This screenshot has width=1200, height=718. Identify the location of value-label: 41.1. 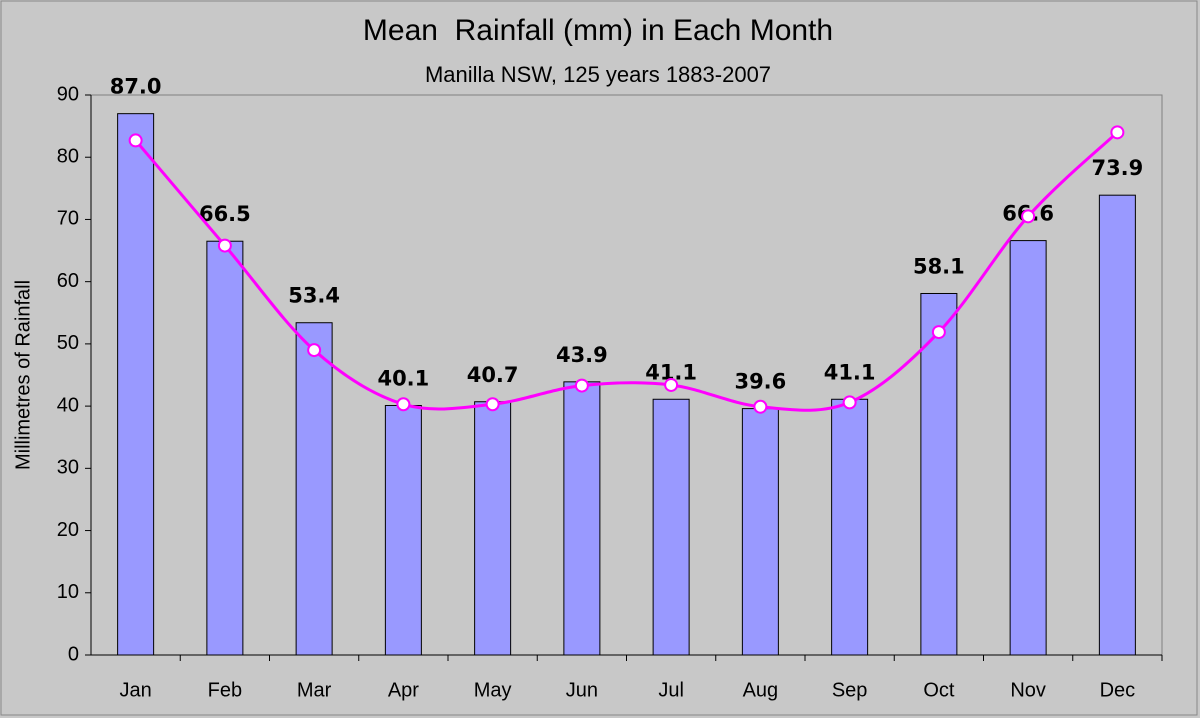
(850, 372).